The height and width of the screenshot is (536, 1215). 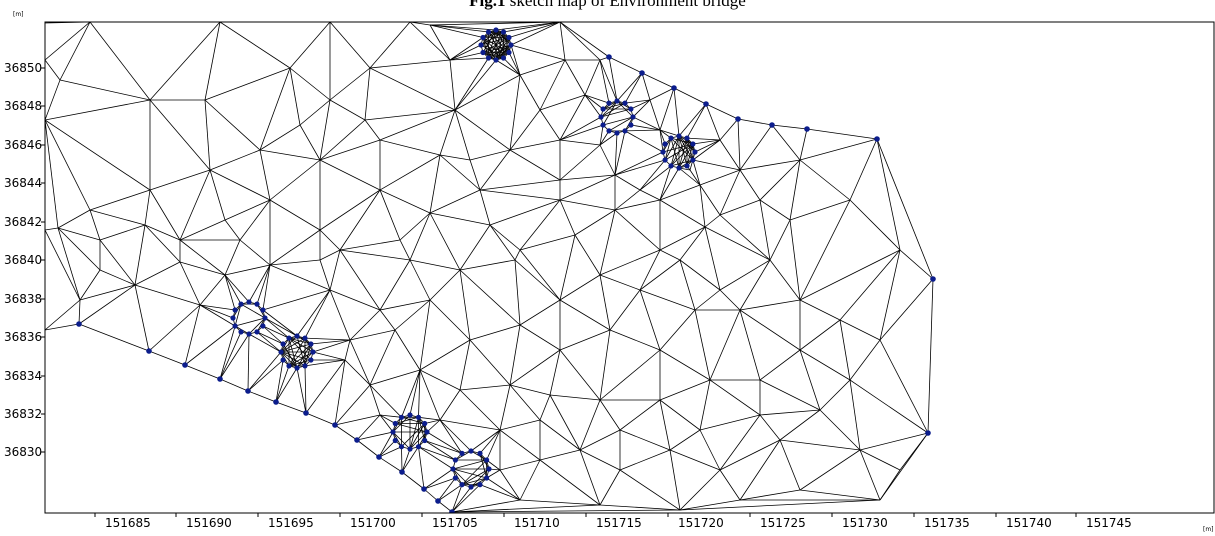 What do you see at coordinates (1029, 523) in the screenshot?
I see `x-tick-label: 151740` at bounding box center [1029, 523].